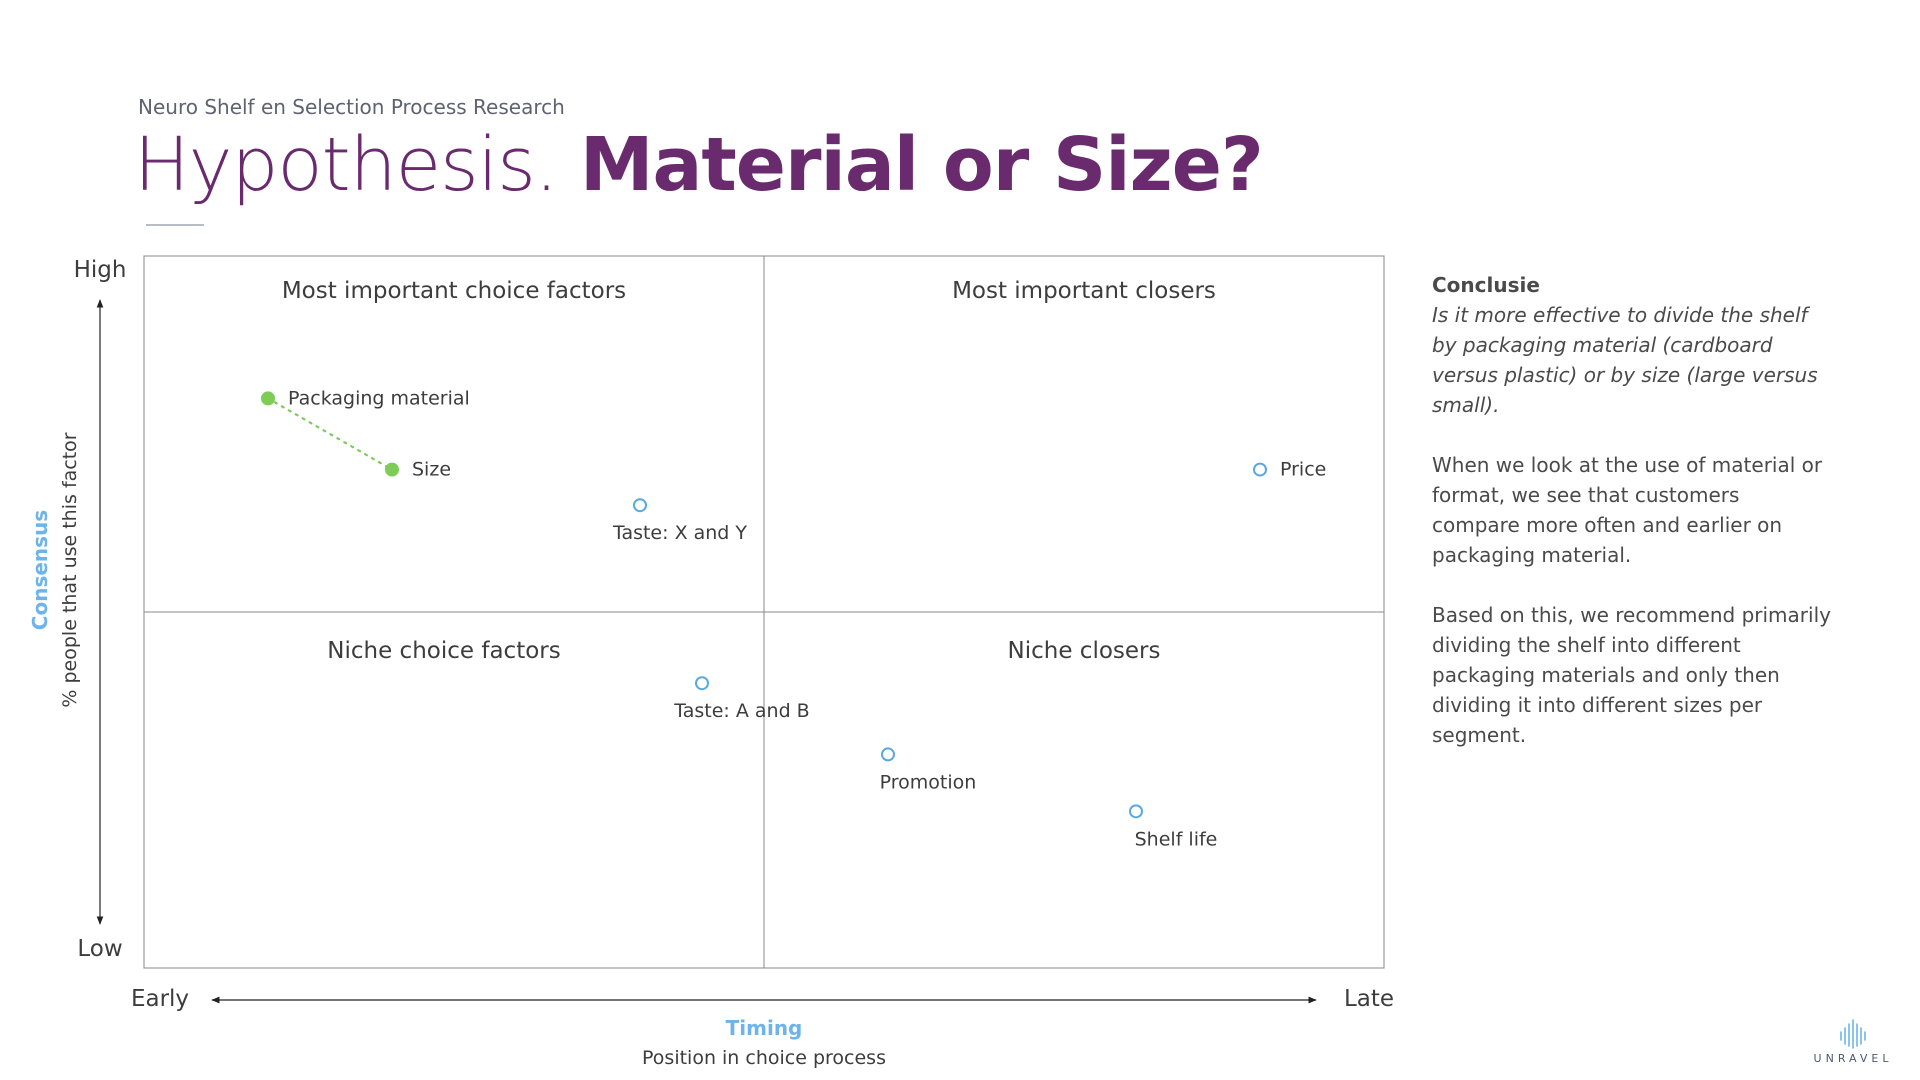  What do you see at coordinates (1260, 469) in the screenshot?
I see `point-price` at bounding box center [1260, 469].